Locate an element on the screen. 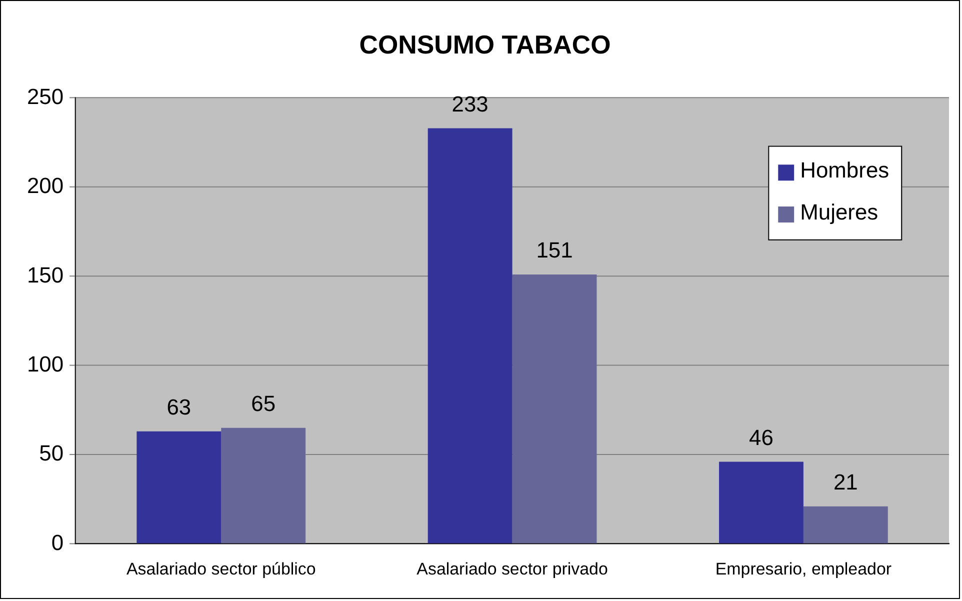 The width and height of the screenshot is (962, 601). y-tick-label: 100 is located at coordinates (45, 363).